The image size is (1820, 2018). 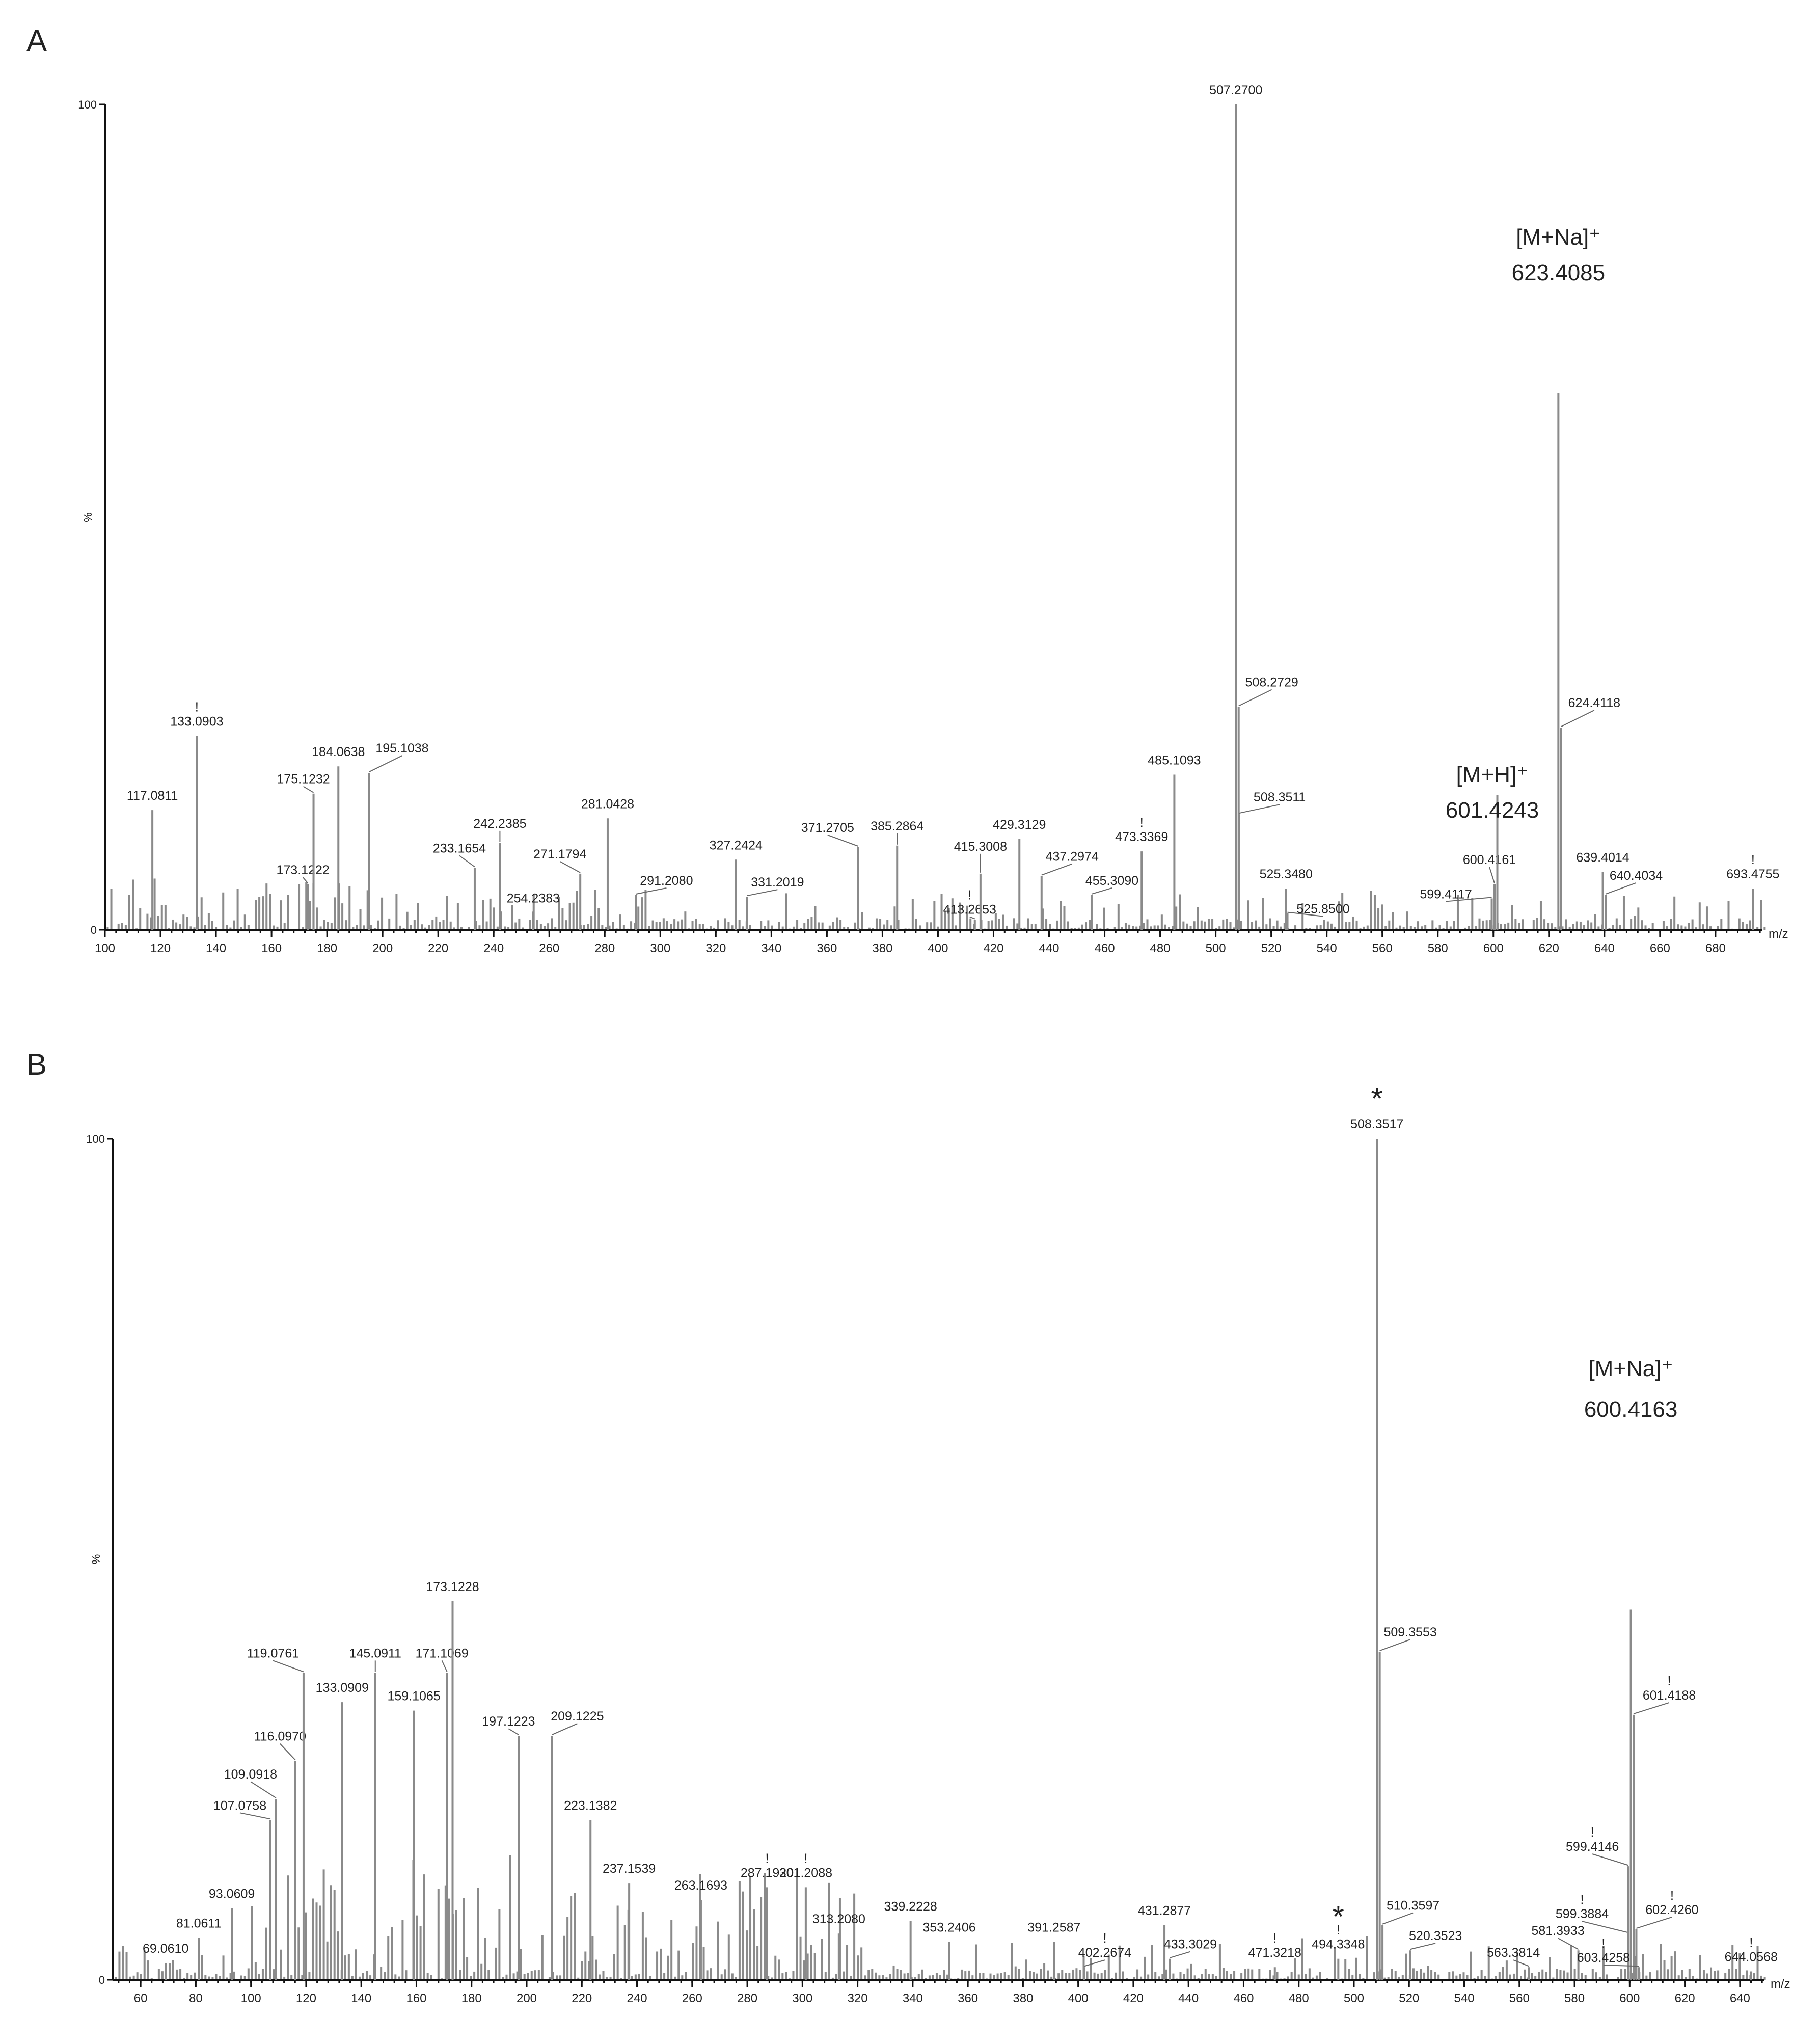 What do you see at coordinates (1271, 683) in the screenshot?
I see `peak-label: 508.2729` at bounding box center [1271, 683].